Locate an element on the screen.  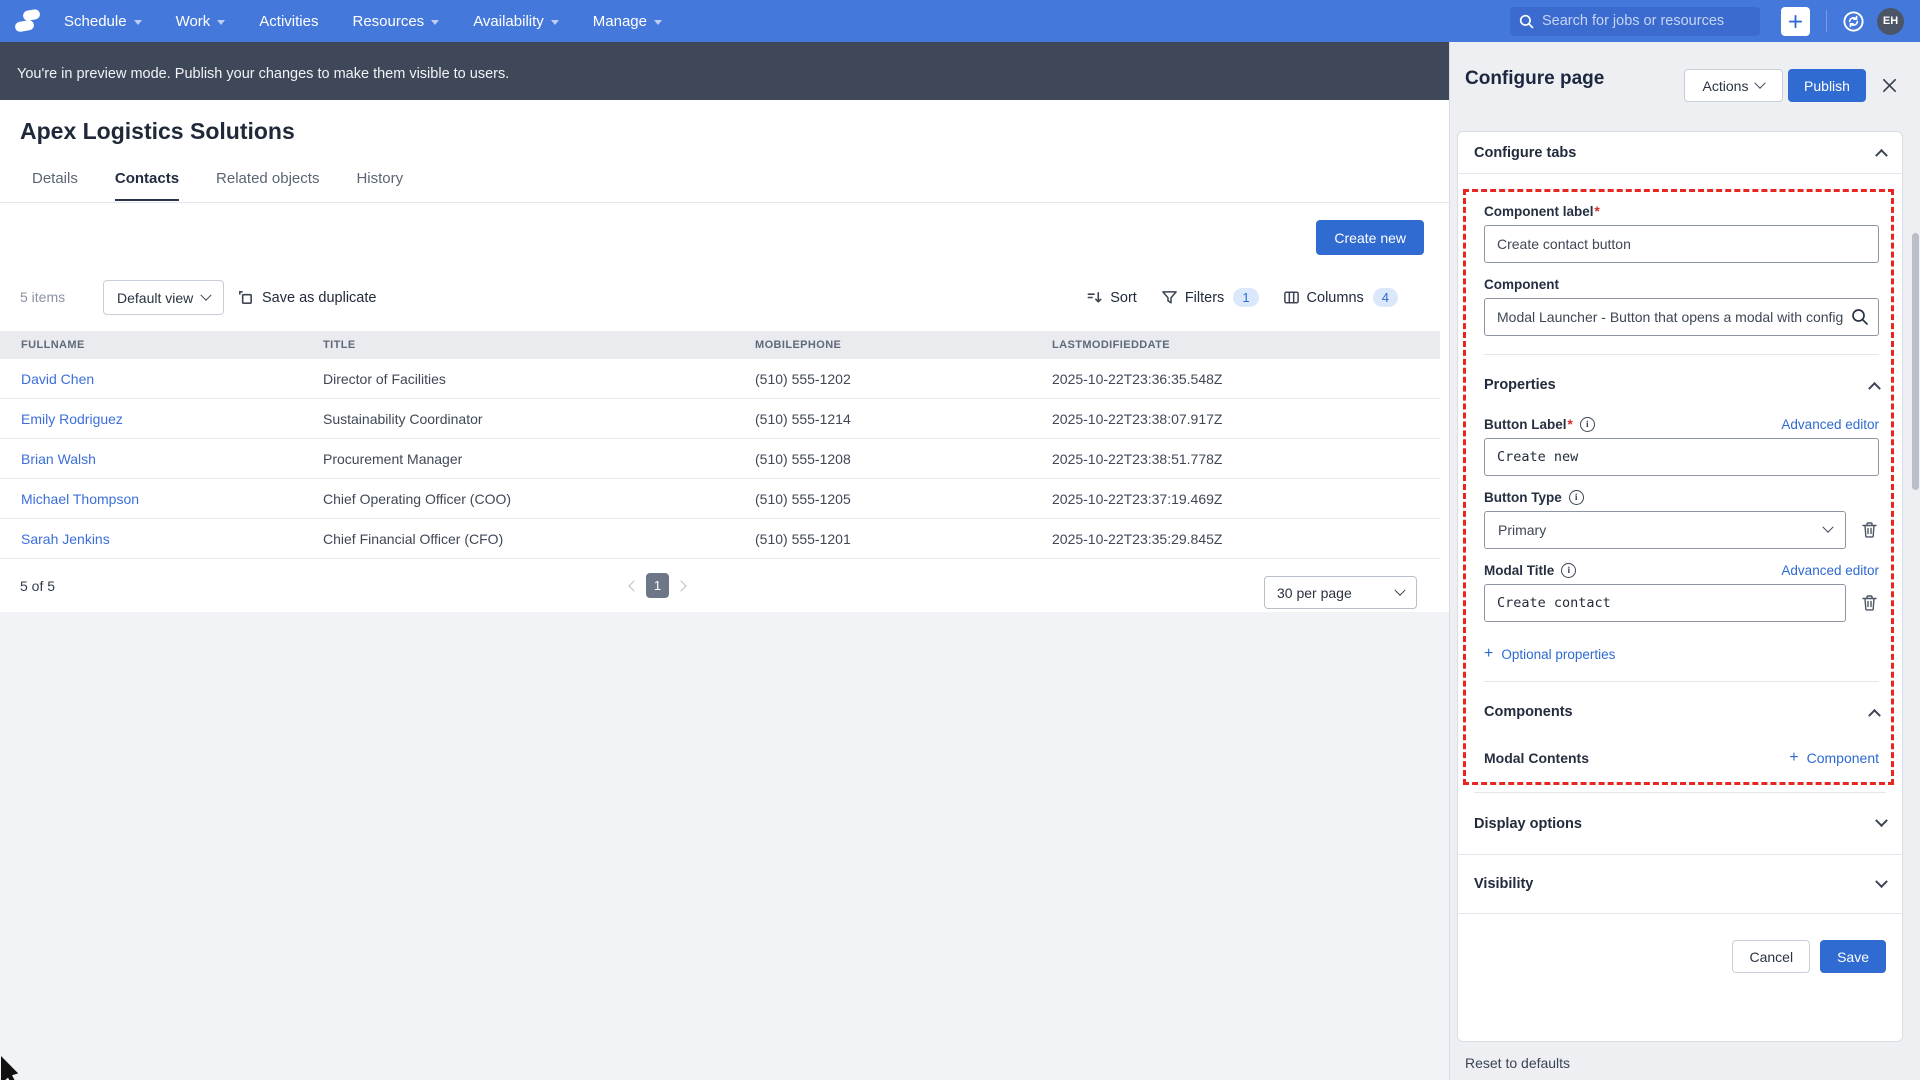
duplicate-icon is located at coordinates (245, 297).